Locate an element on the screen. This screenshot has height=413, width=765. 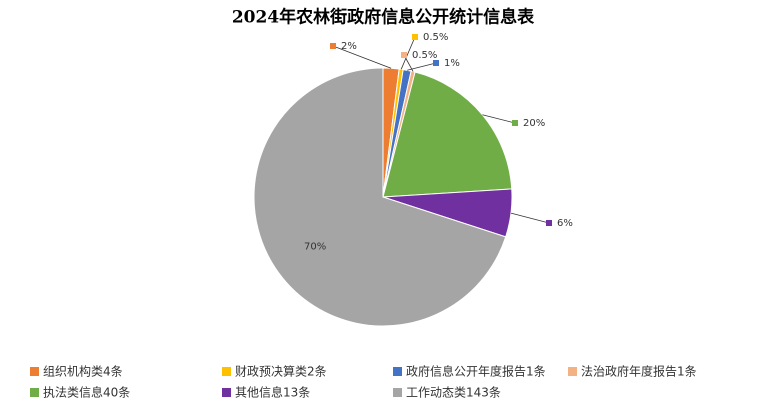
pie-slice is located at coordinates (447, 134).